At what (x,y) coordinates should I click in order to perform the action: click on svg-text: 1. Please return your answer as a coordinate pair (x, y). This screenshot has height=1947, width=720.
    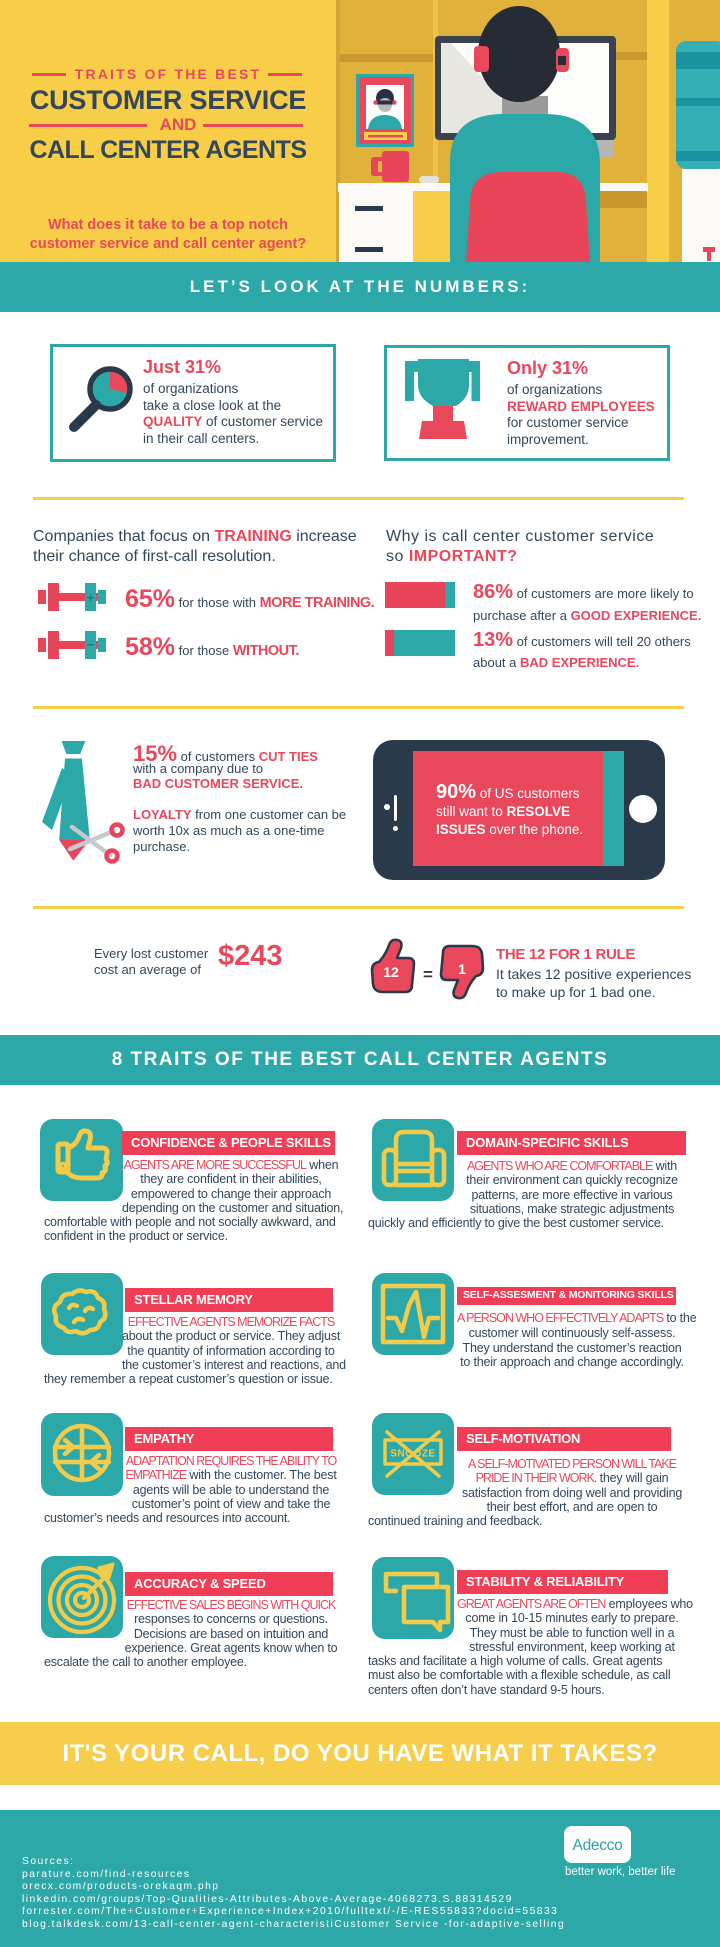
    Looking at the image, I should click on (462, 969).